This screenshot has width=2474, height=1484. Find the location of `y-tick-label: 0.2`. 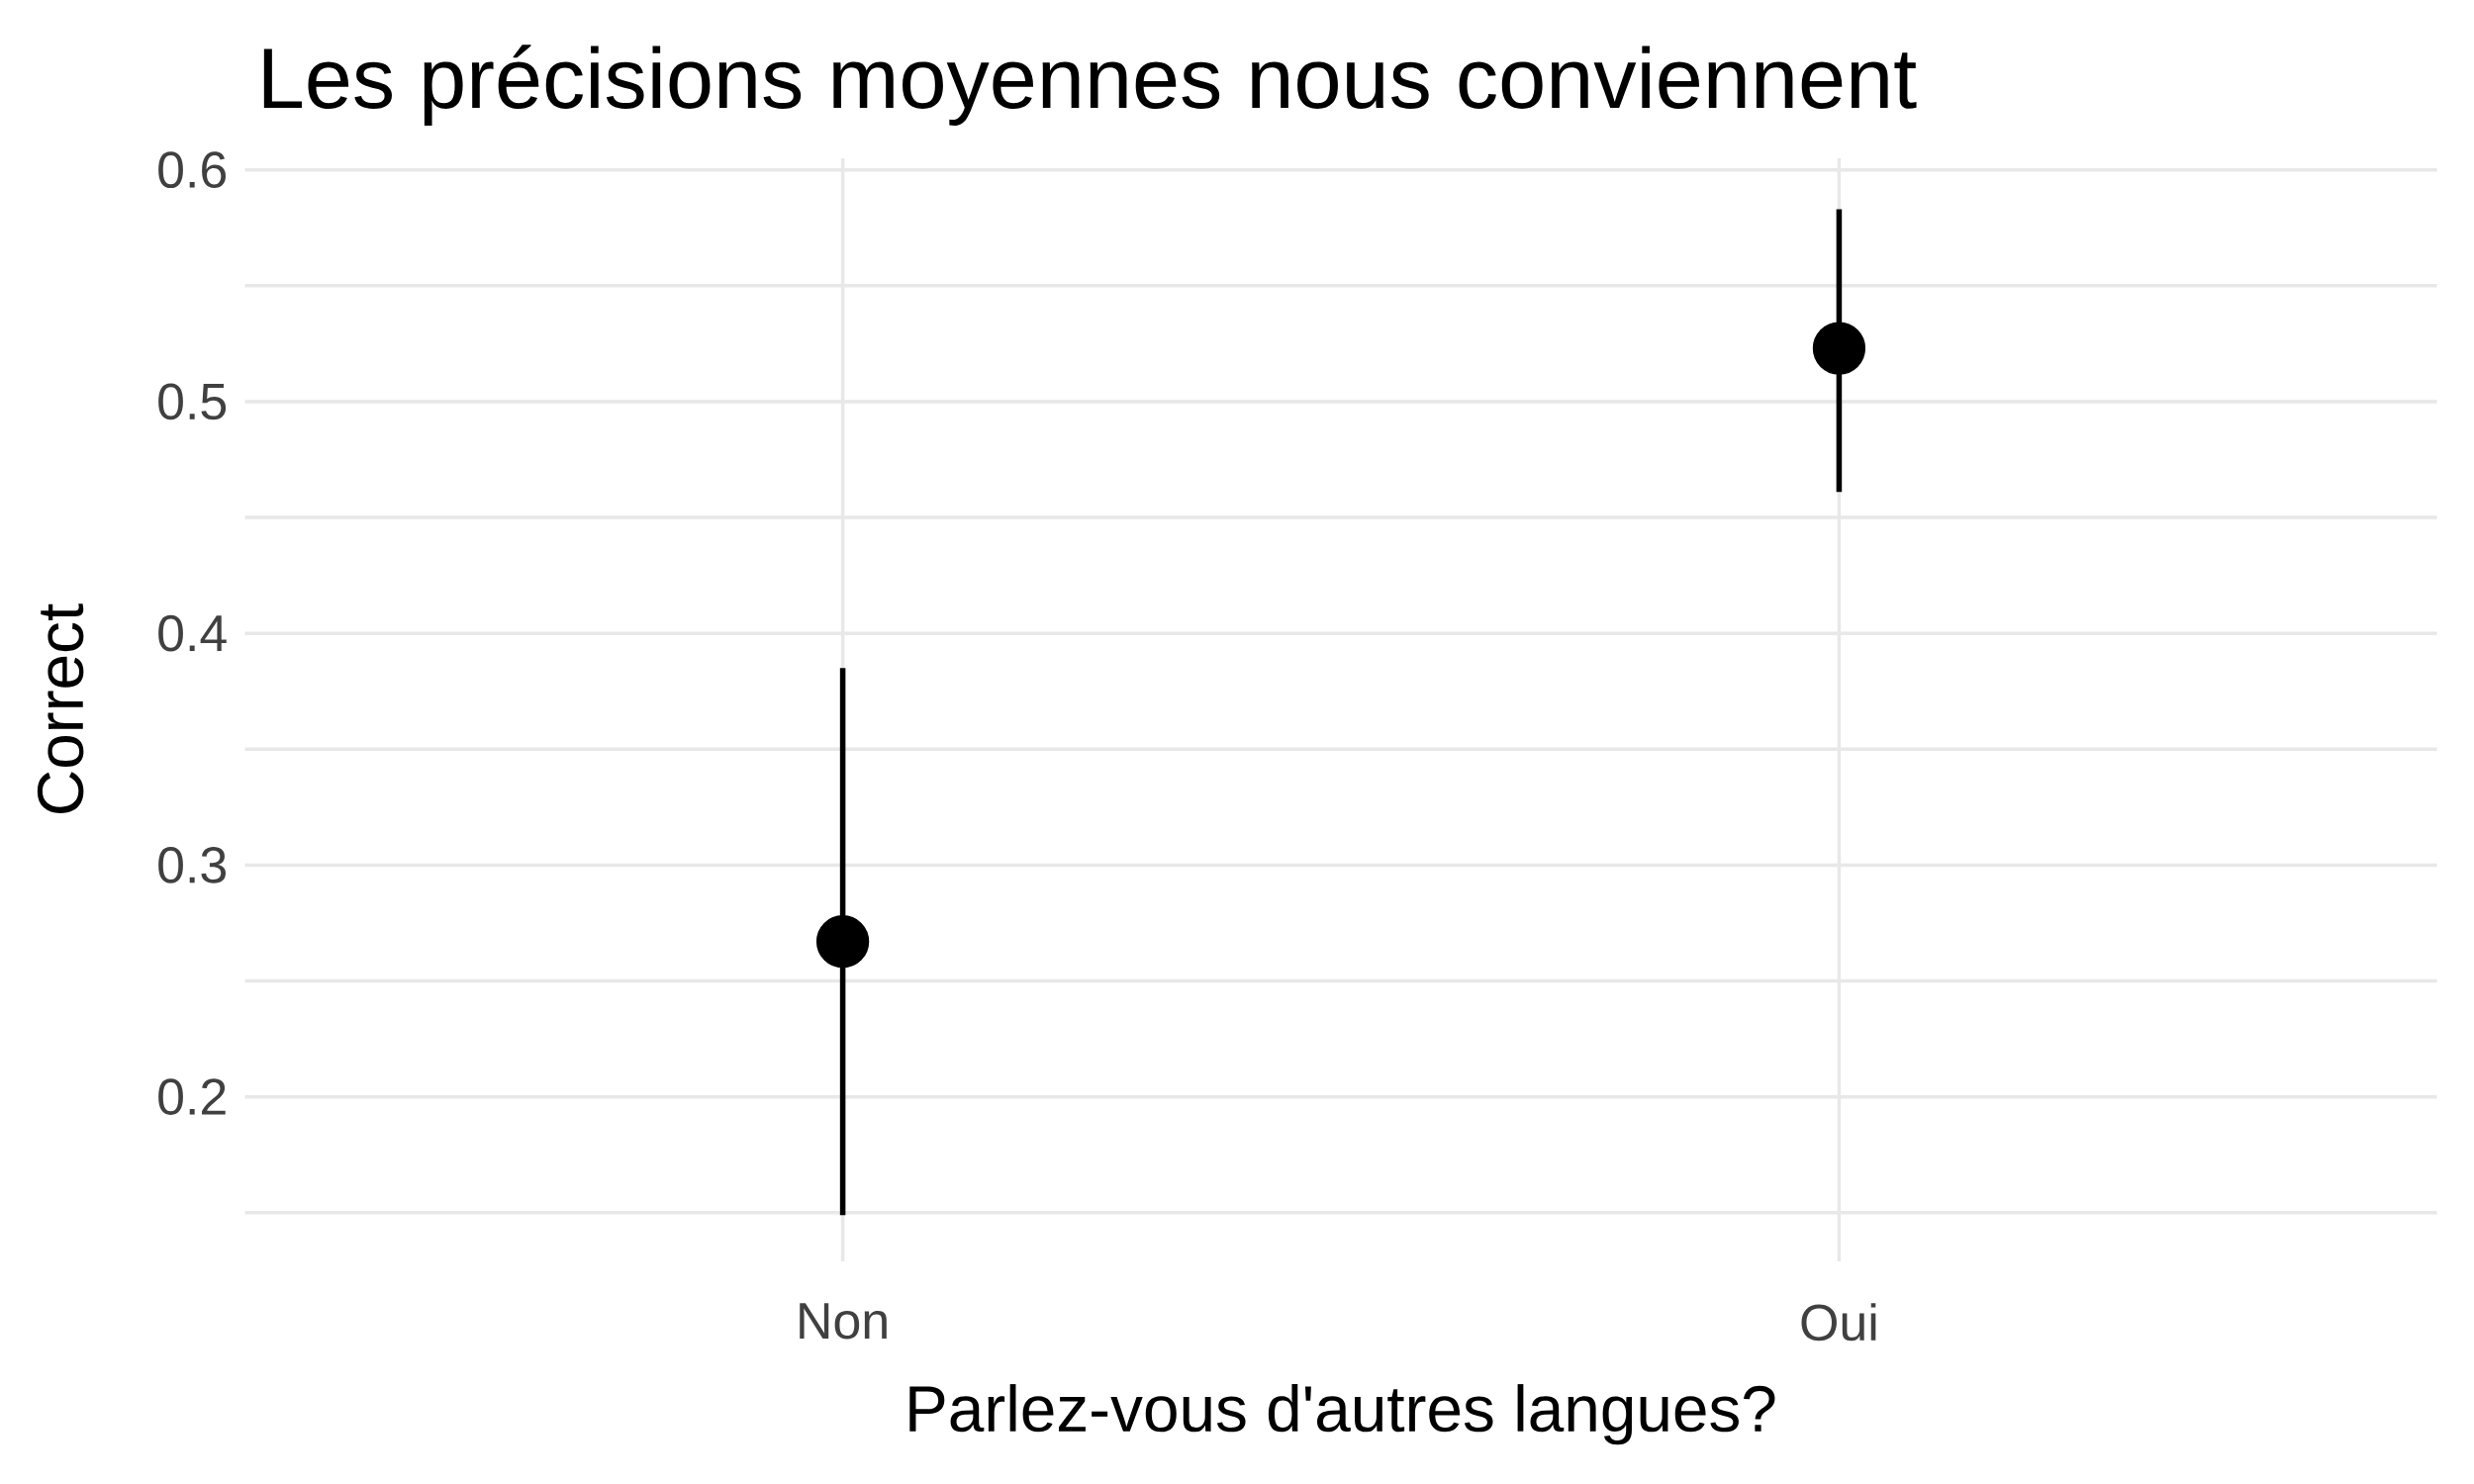

y-tick-label: 0.2 is located at coordinates (192, 1097).